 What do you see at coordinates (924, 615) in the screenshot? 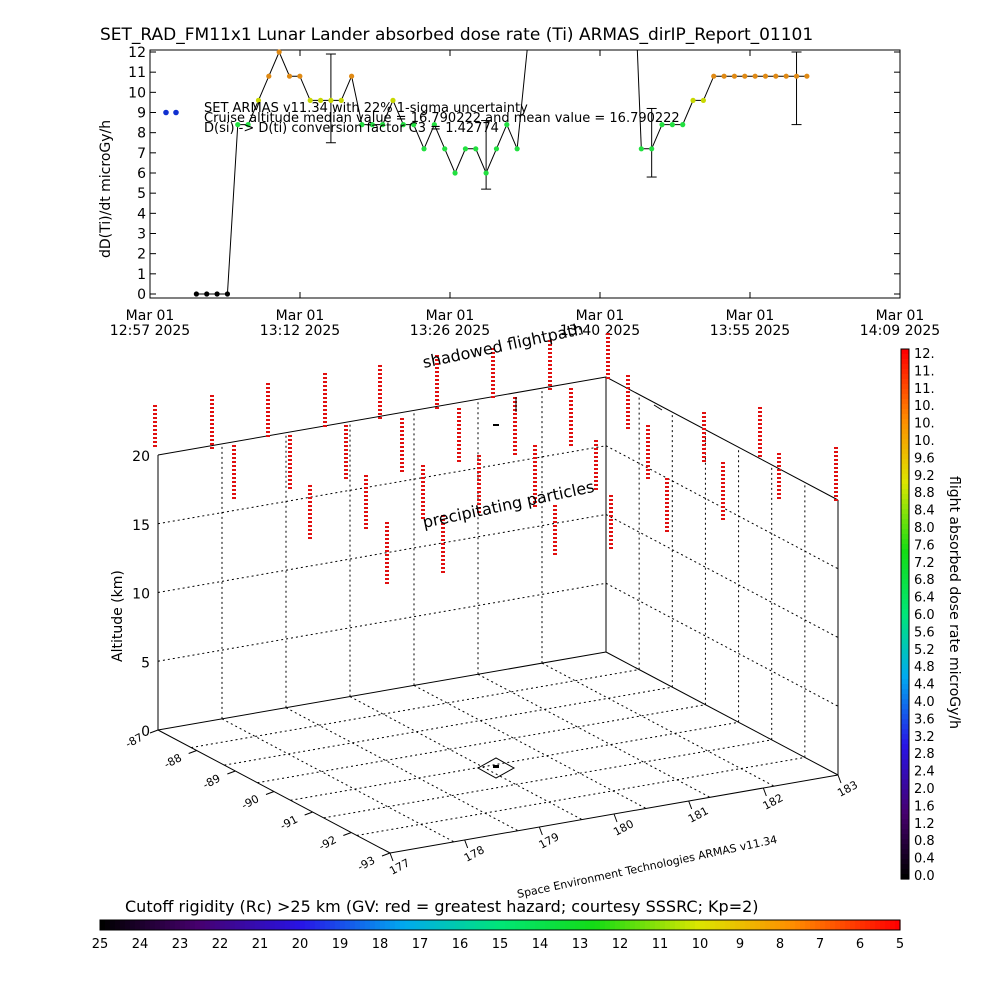
I see `colorbar-label: 6.0` at bounding box center [924, 615].